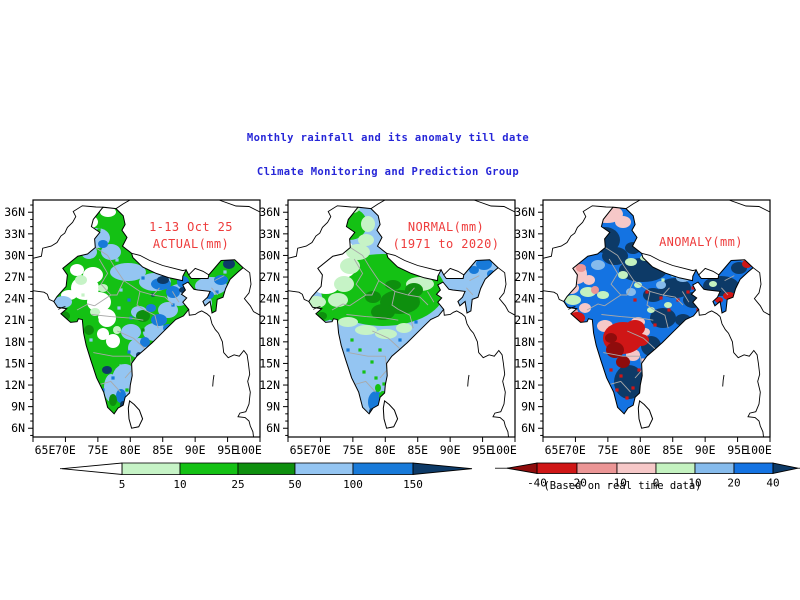 The image size is (800, 600). I want to click on lon-axis-label: 80E, so click(385, 450).